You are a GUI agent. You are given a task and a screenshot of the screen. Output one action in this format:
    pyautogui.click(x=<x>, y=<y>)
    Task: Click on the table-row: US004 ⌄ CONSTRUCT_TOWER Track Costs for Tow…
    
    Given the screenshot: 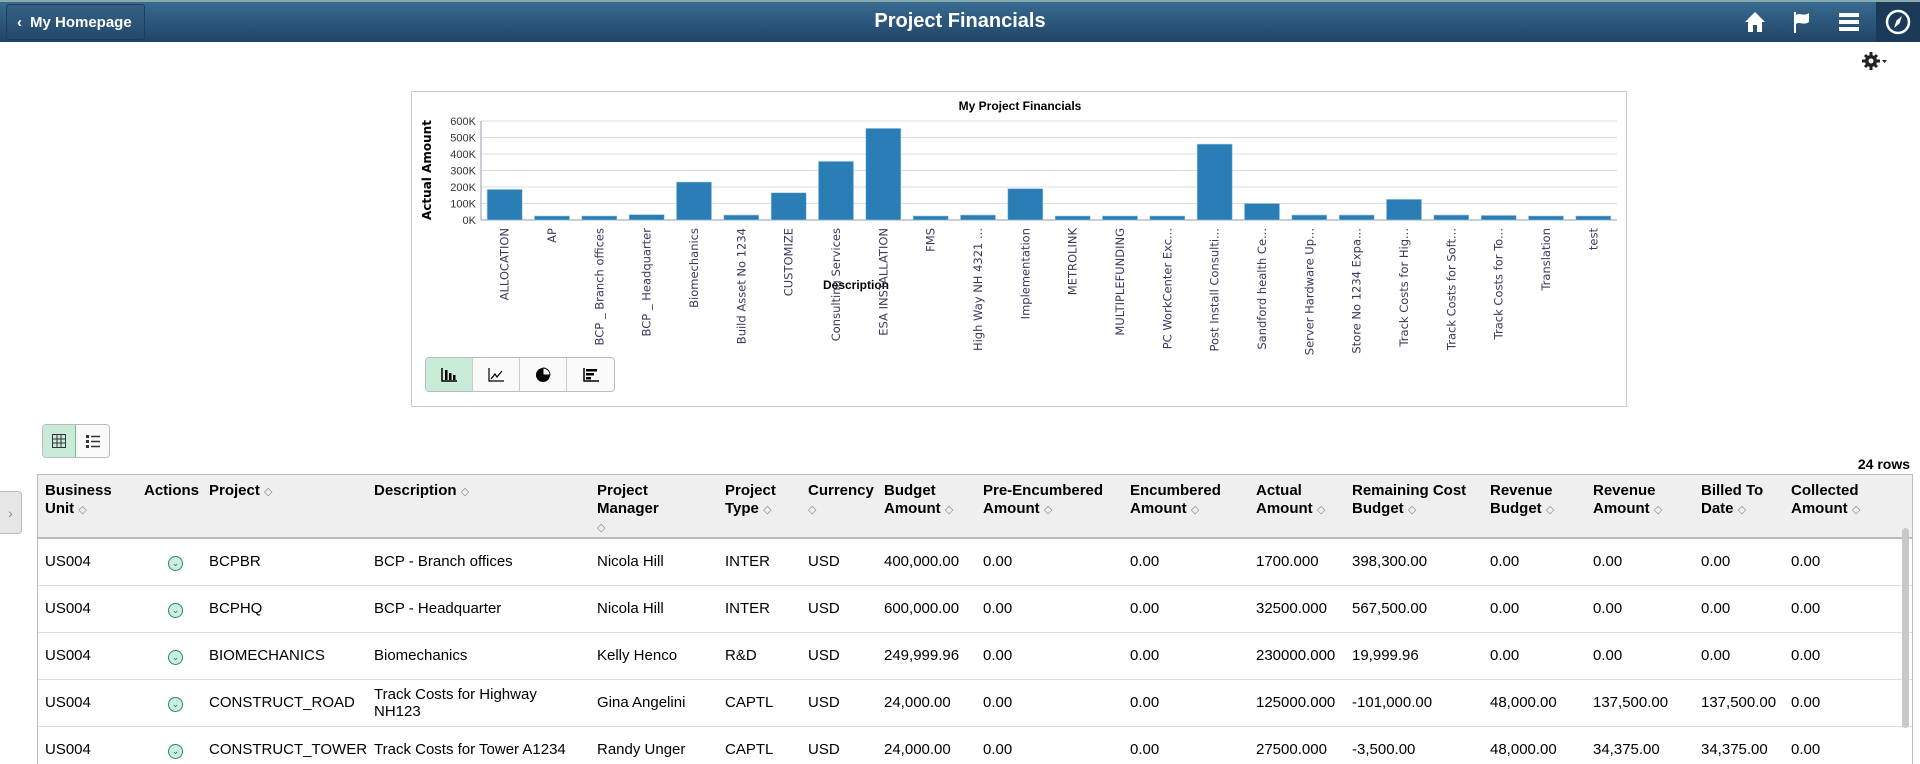 What is the action you would take?
    pyautogui.click(x=975, y=745)
    